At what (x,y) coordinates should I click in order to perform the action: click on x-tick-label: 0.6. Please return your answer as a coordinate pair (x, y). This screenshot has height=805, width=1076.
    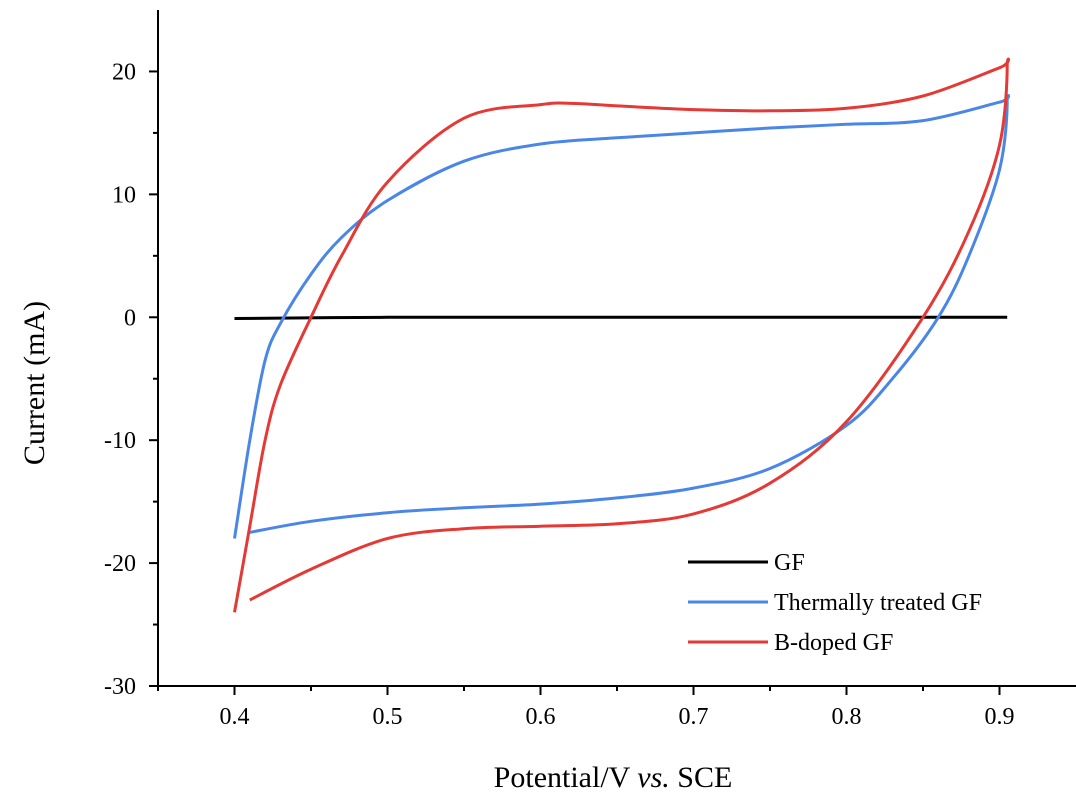
    Looking at the image, I should click on (541, 717).